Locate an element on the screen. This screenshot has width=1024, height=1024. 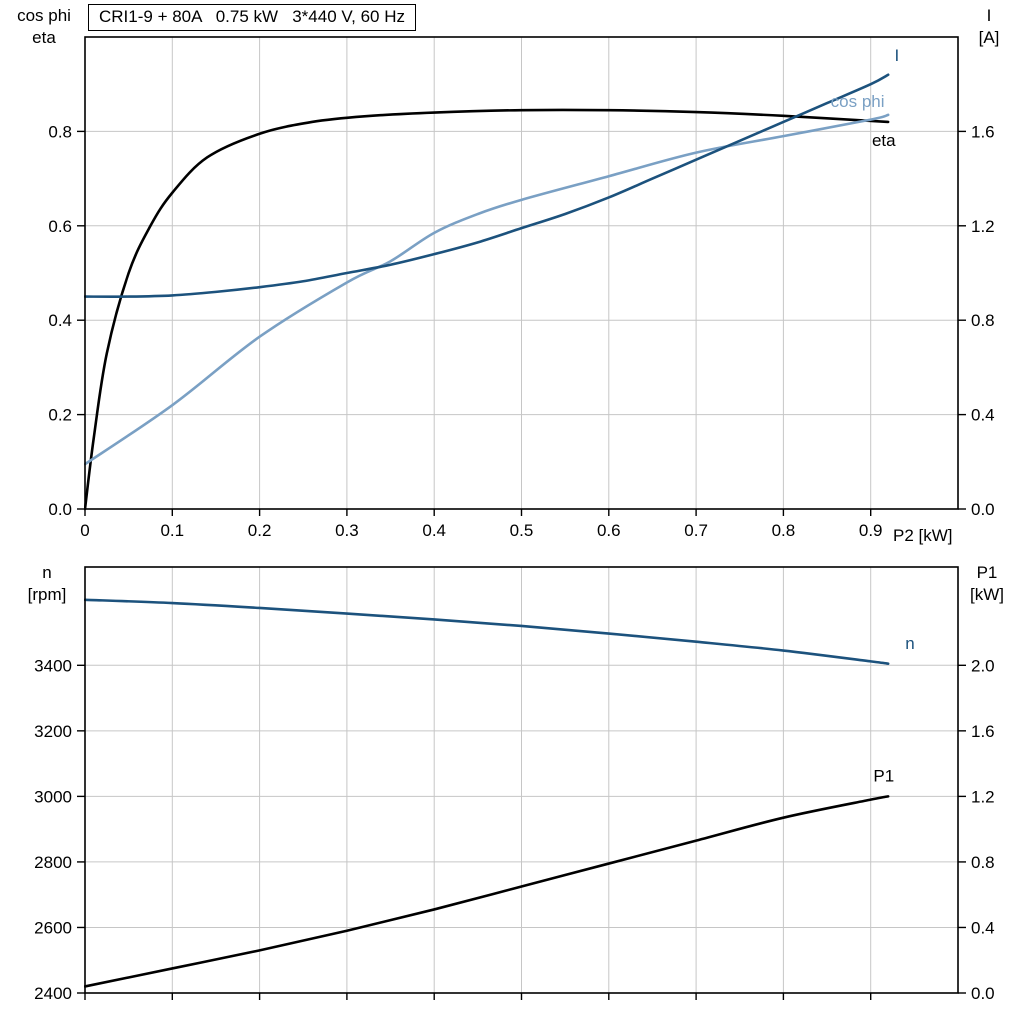
top-right-axis-title: I [A] is located at coordinates (989, 27).